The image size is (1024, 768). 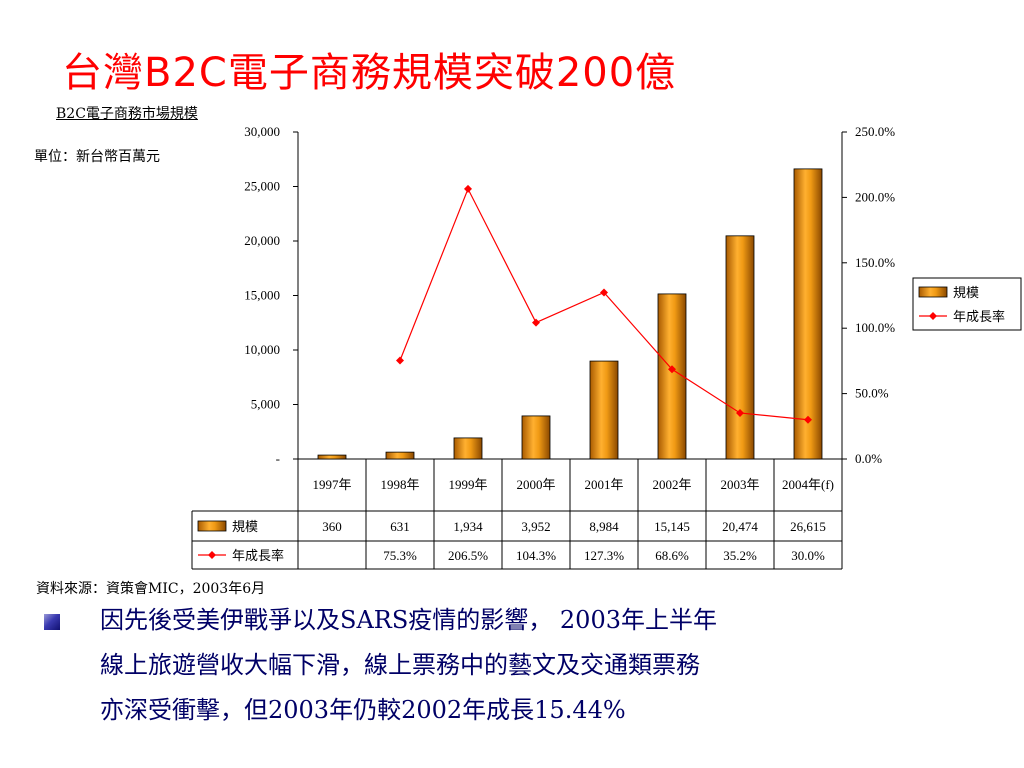 What do you see at coordinates (212, 555) in the screenshot?
I see `line-legend-marker` at bounding box center [212, 555].